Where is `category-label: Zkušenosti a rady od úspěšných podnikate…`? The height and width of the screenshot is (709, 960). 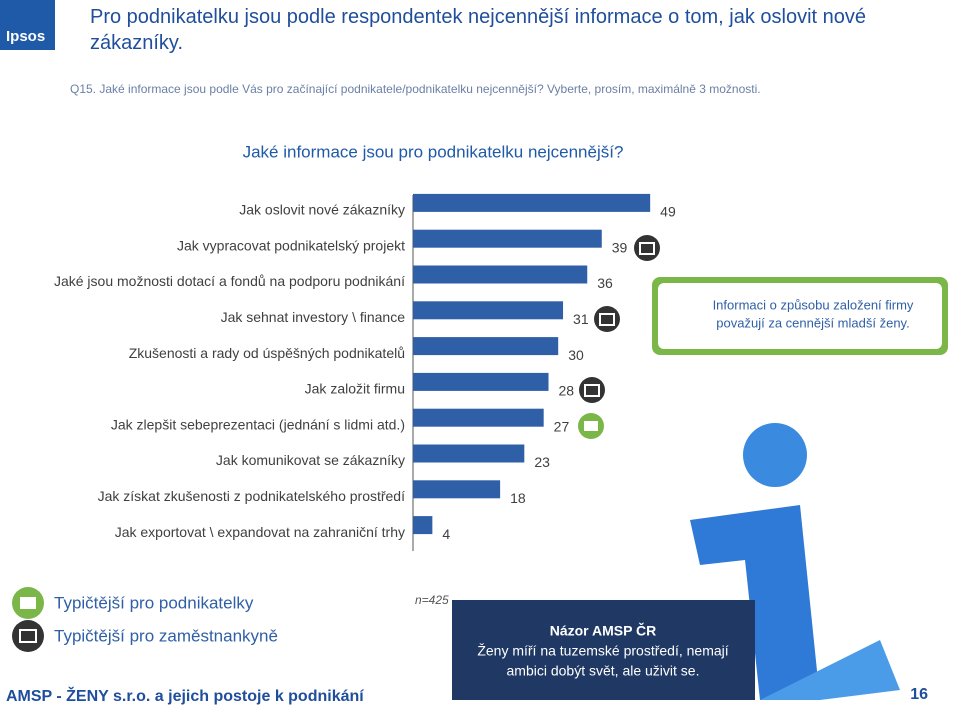
category-label: Zkušenosti a rady od úspěšných podnikate… is located at coordinates (267, 353).